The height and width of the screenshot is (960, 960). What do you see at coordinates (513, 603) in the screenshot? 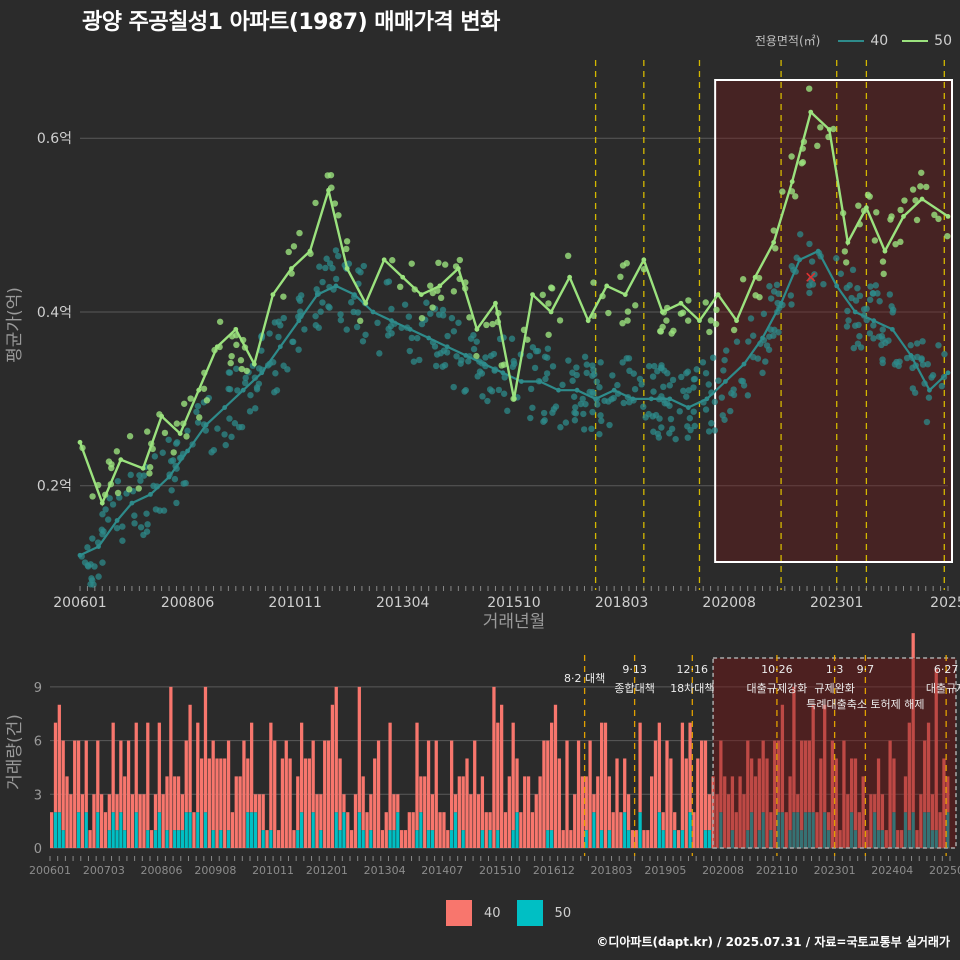
I see `x-tick-label: 201510` at bounding box center [513, 603].